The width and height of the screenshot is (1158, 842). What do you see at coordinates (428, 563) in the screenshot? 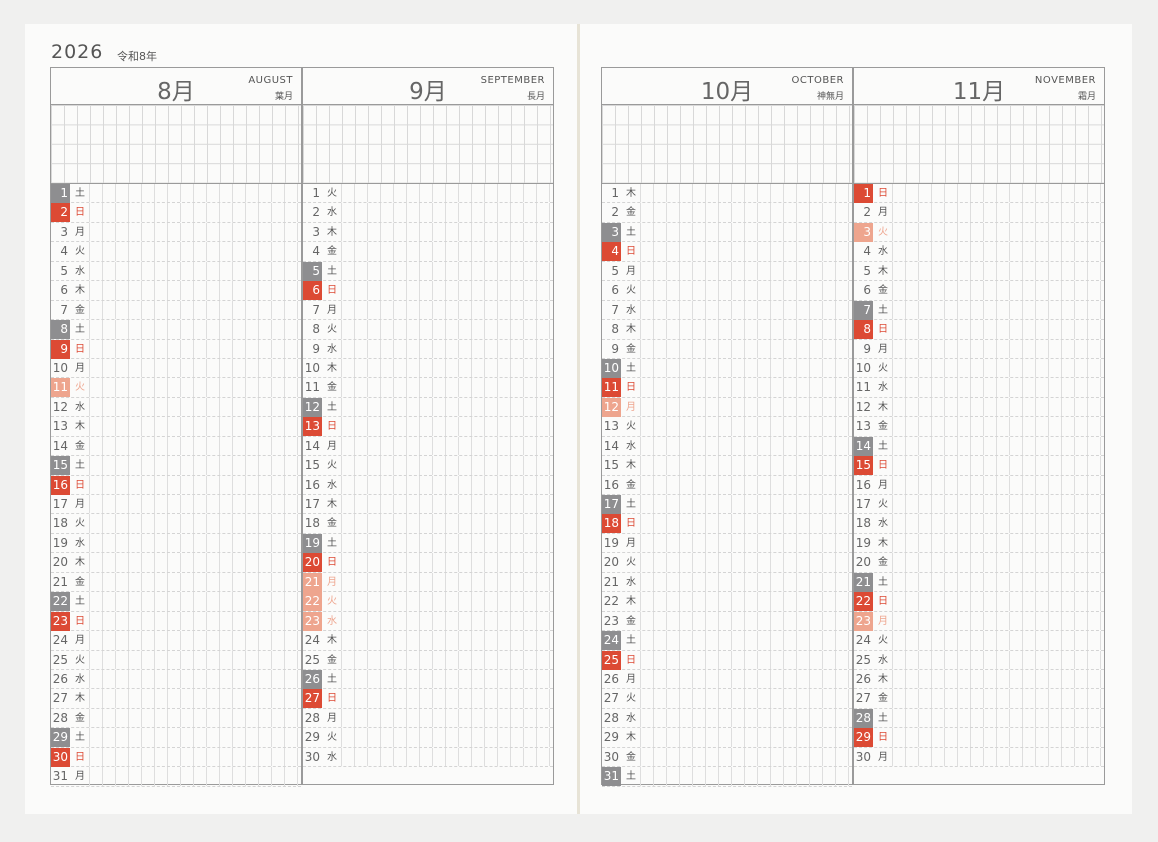
I see `day-row: 20 日` at bounding box center [428, 563].